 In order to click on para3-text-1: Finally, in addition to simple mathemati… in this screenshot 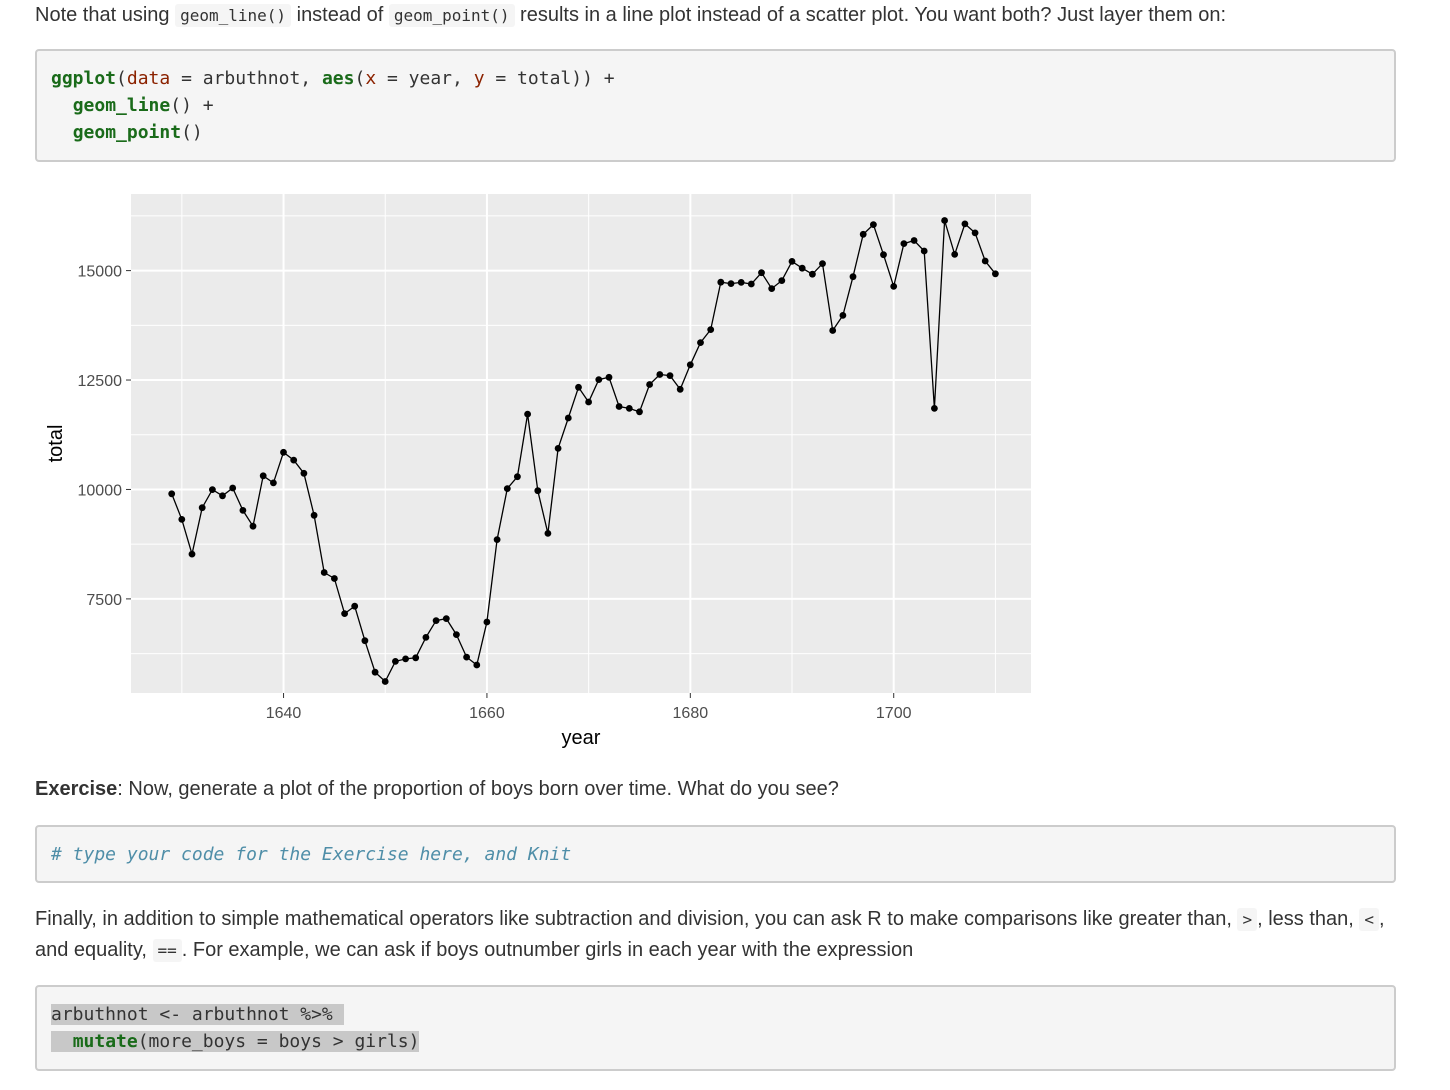, I will do `click(636, 919)`.